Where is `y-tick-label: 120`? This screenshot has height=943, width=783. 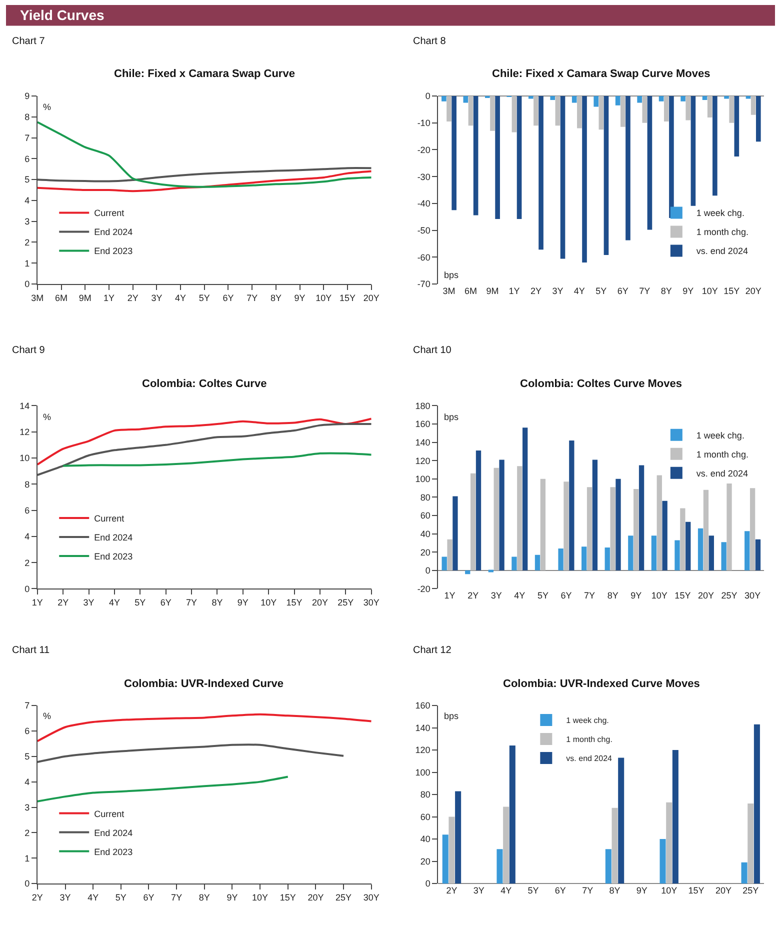
y-tick-label: 120 is located at coordinates (422, 461).